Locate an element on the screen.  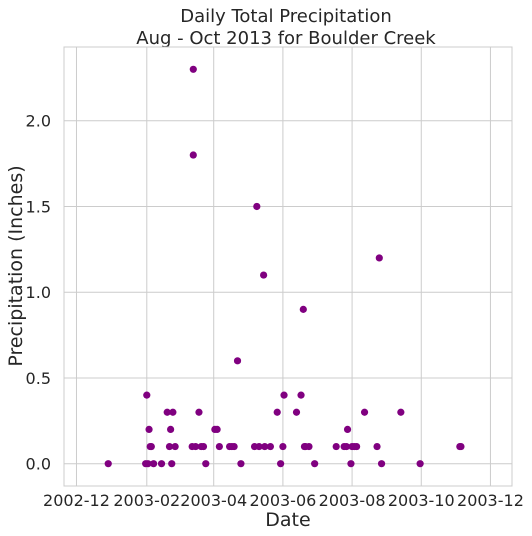
chart-title-line1: Daily Total Precipitation is located at coordinates (286, 16).